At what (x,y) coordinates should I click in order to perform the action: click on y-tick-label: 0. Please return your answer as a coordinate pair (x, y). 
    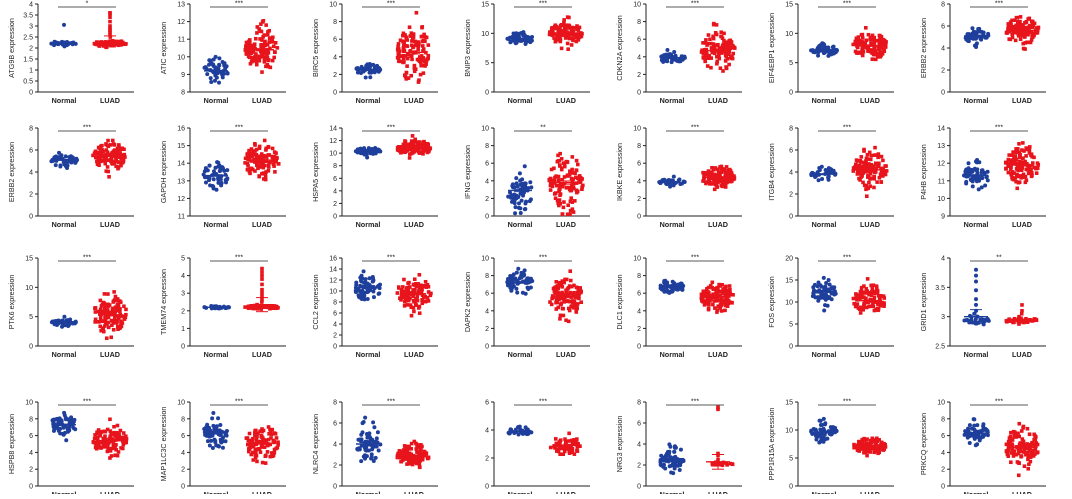
    Looking at the image, I should click on (791, 487).